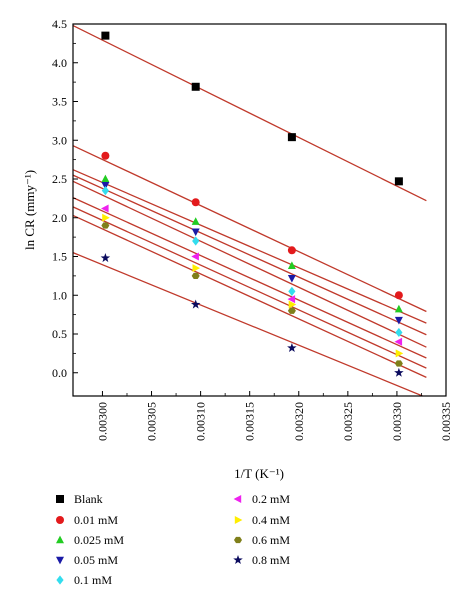 This screenshot has height=603, width=474. What do you see at coordinates (102, 421) in the screenshot?
I see `x-tick-label: 0.00300` at bounding box center [102, 421].